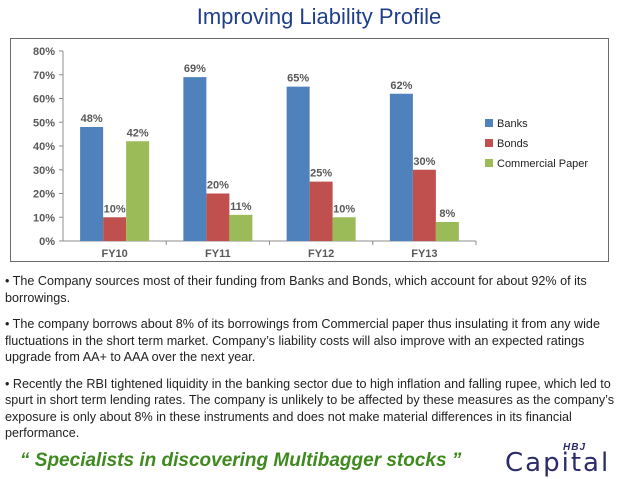 The width and height of the screenshot is (638, 479). I want to click on data-label: 69%, so click(195, 69).